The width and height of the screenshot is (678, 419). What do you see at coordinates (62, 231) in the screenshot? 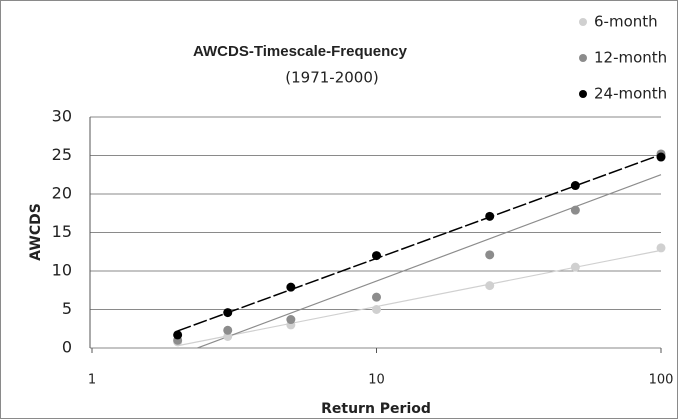
I see `y-tick-label: 15` at bounding box center [62, 231].